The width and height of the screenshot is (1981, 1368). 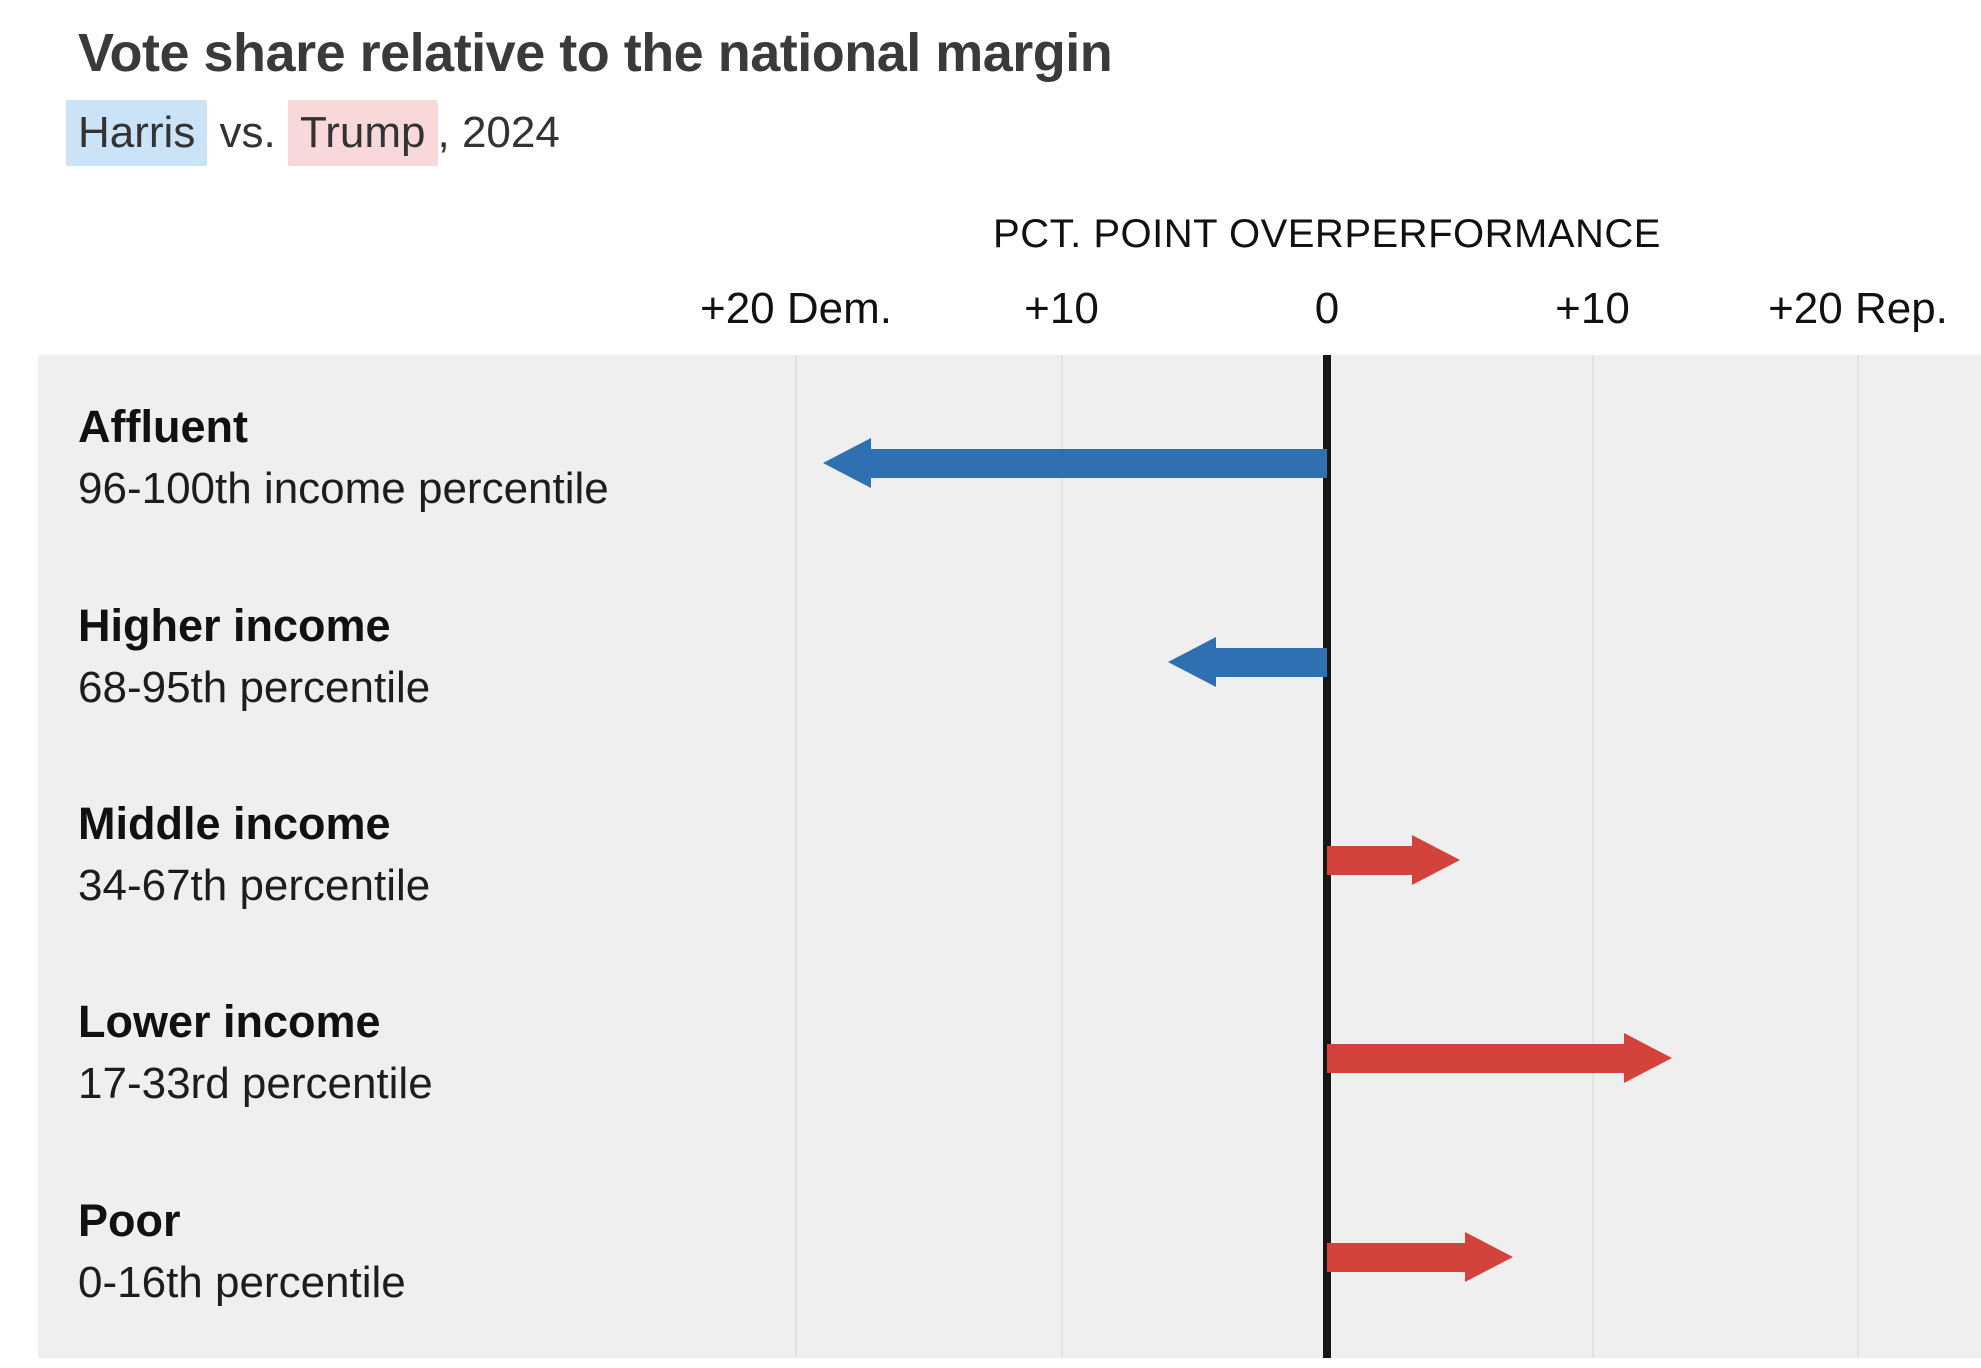 I want to click on axis-tick-label: +20 Dem., so click(x=796, y=308).